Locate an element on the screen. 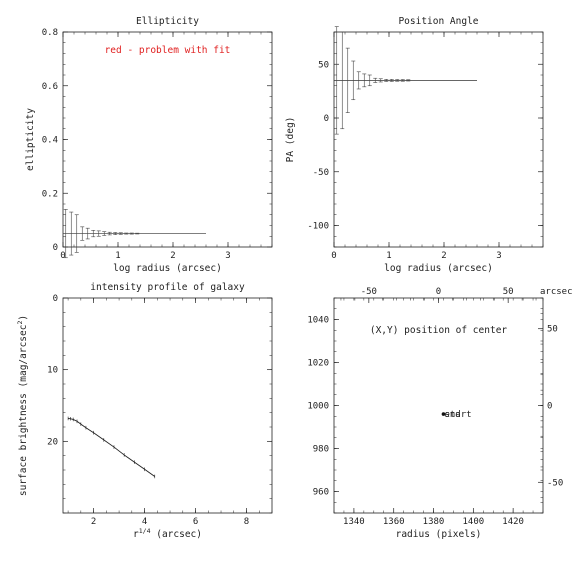  position-angle-title: Position Angle is located at coordinates (438, 21).